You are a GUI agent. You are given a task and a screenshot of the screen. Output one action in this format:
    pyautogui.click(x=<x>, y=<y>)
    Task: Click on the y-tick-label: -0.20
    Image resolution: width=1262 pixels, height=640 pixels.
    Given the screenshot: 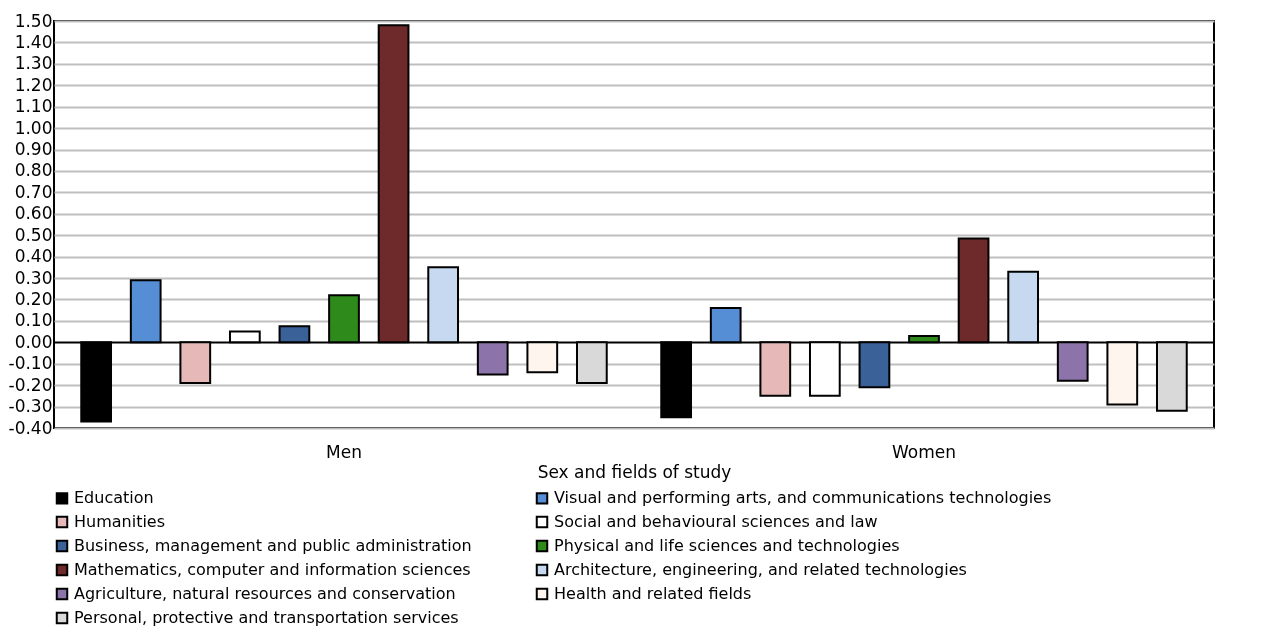 What is the action you would take?
    pyautogui.click(x=30, y=384)
    